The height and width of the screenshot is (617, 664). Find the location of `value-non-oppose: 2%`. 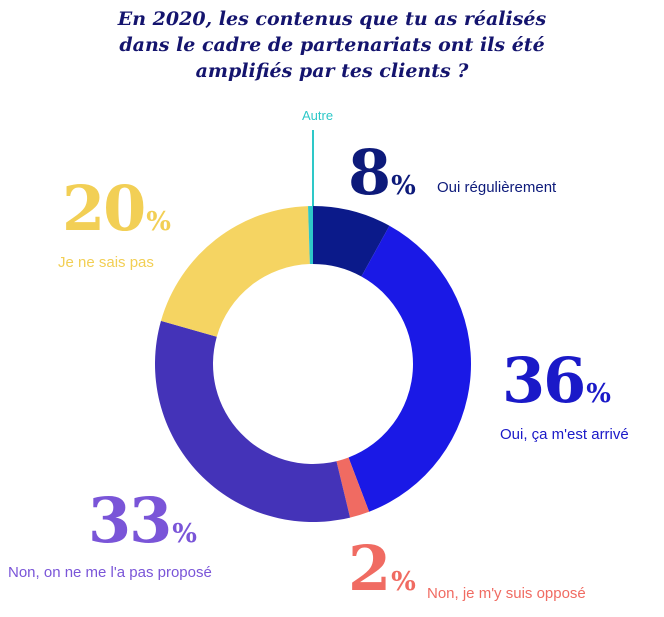

value-non-oppose: 2% is located at coordinates (382, 569).